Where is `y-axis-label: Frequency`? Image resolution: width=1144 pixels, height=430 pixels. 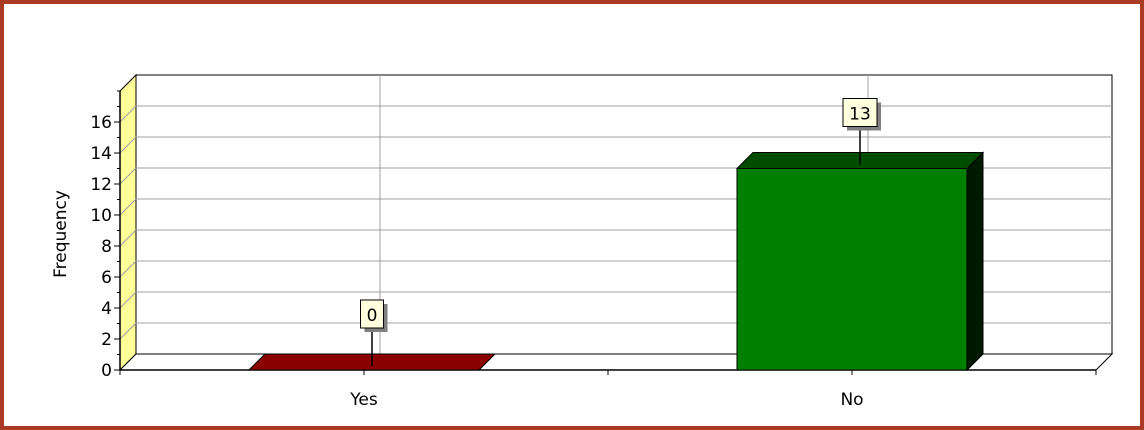
y-axis-label: Frequency is located at coordinates (61, 234).